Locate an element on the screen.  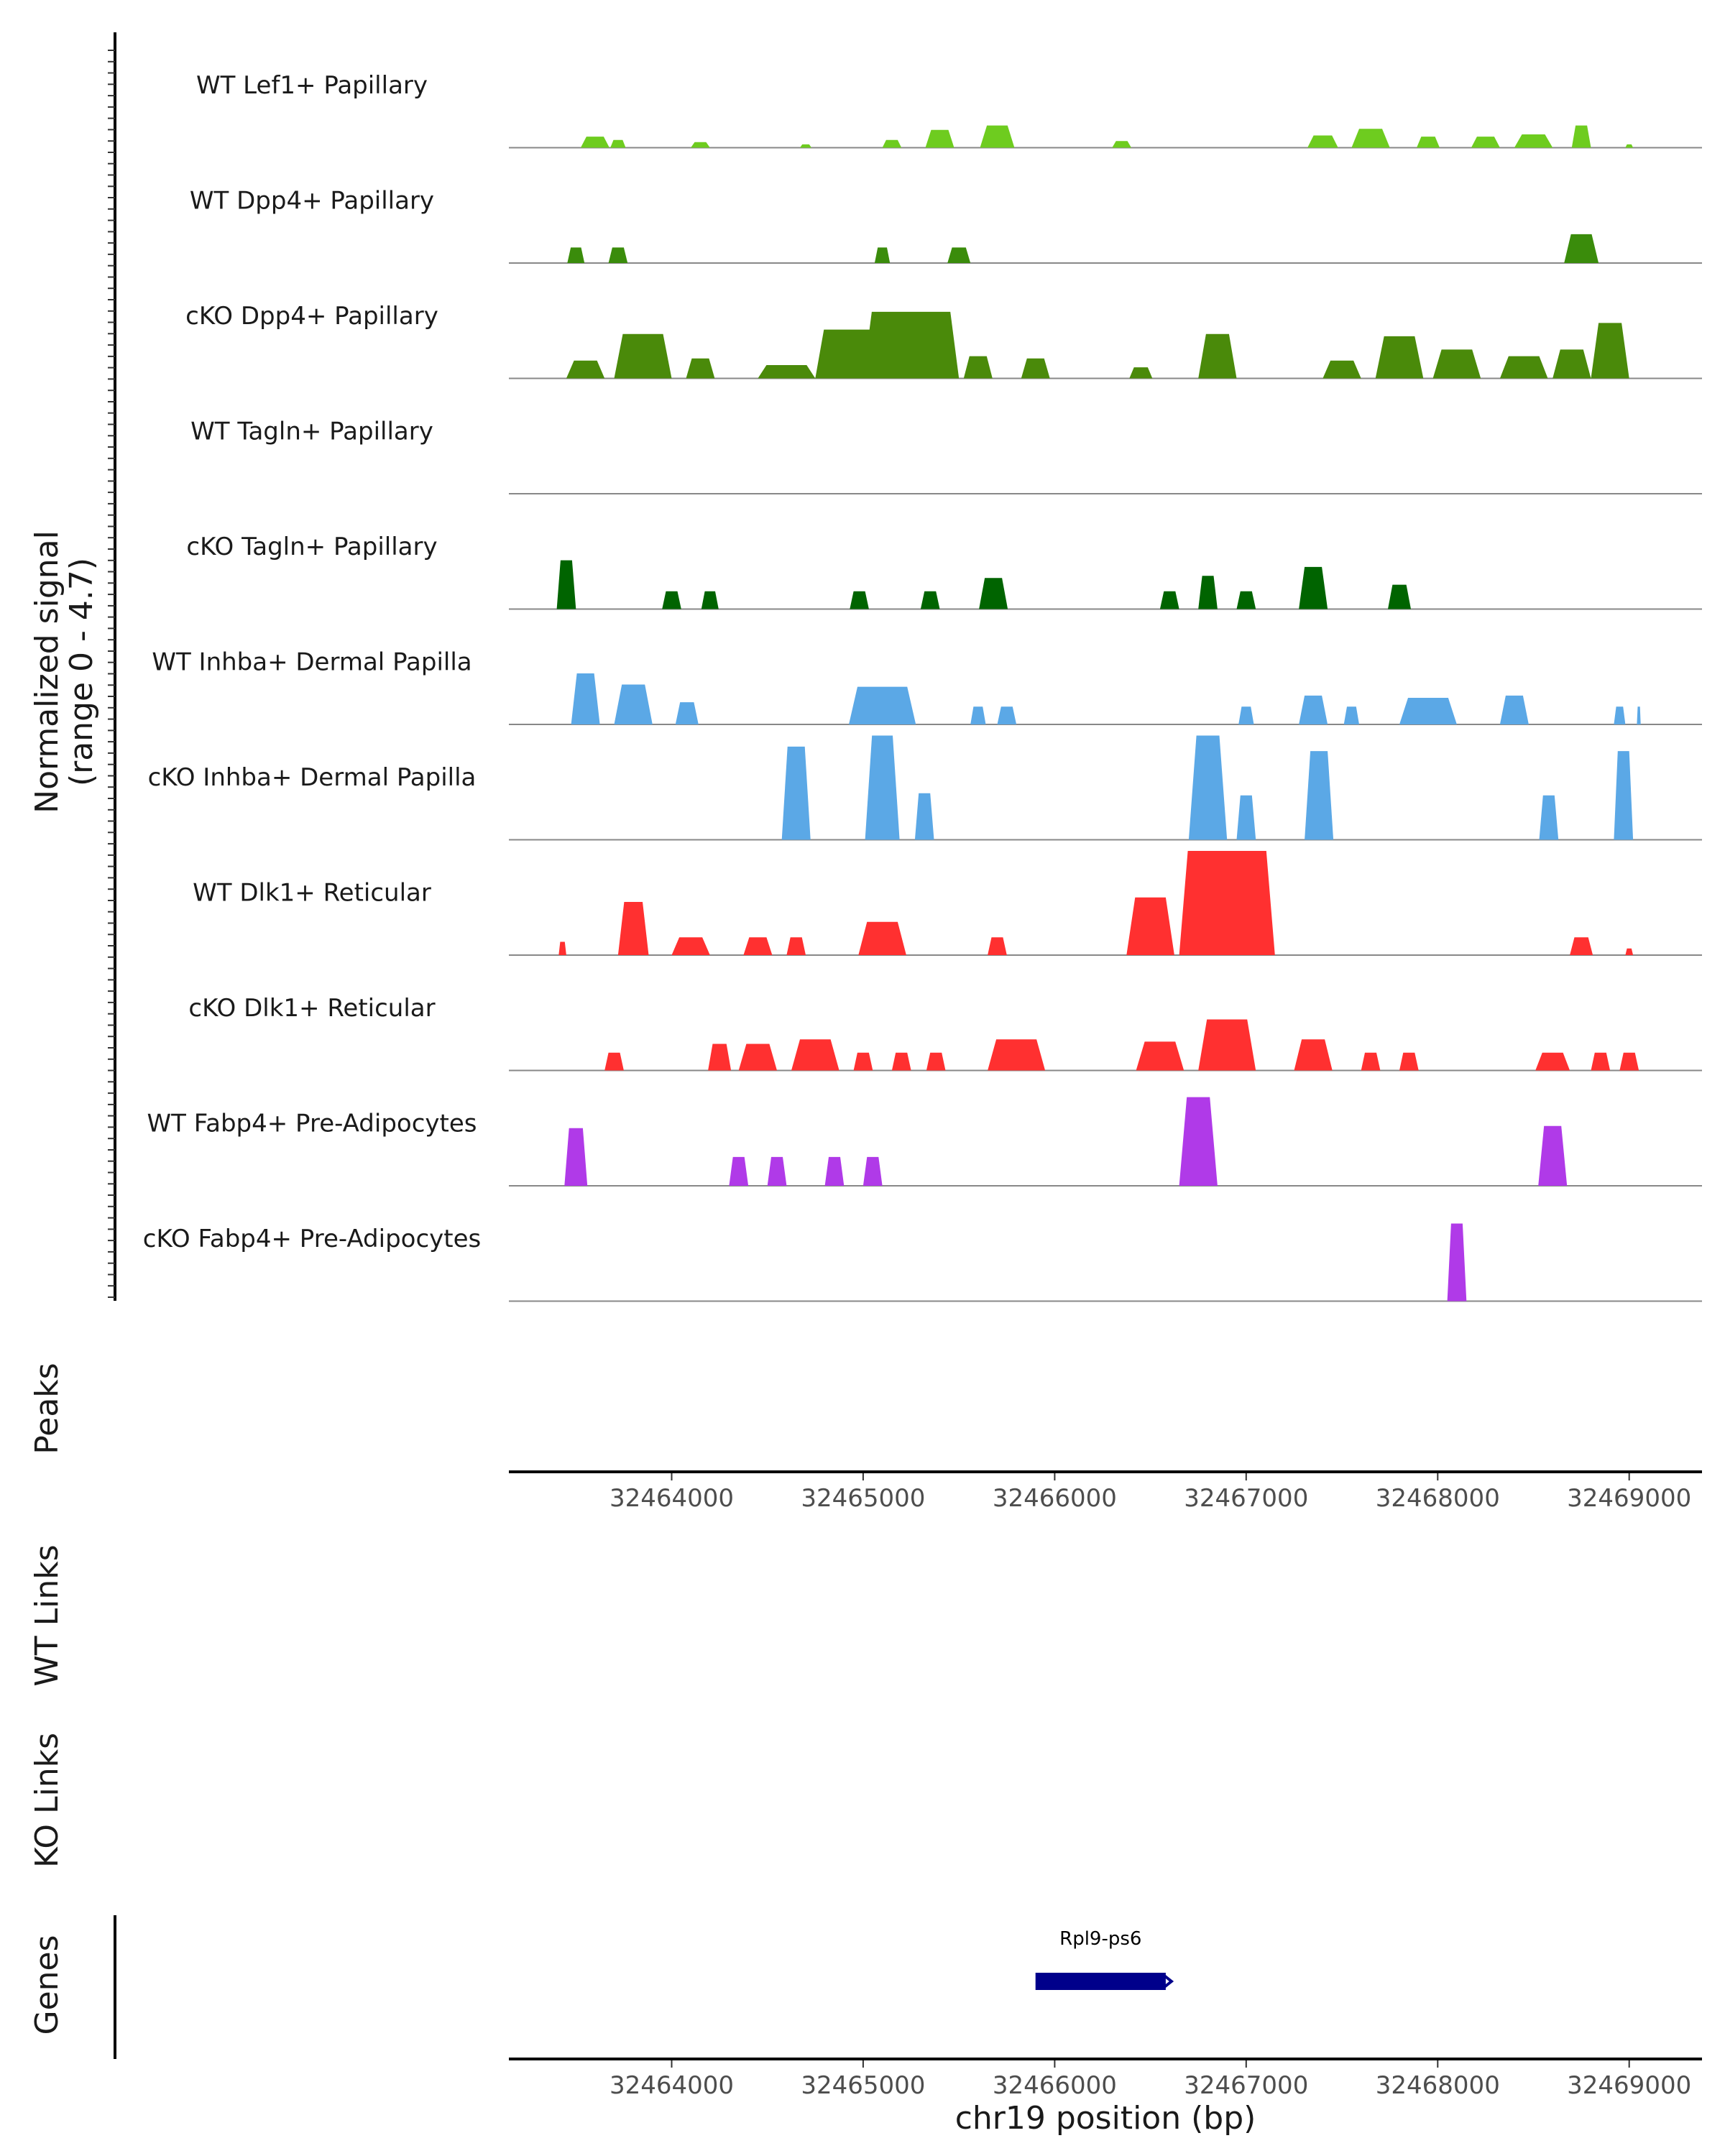
gene-annotations: Rpl9-ps6 is located at coordinates (1104, 1959).